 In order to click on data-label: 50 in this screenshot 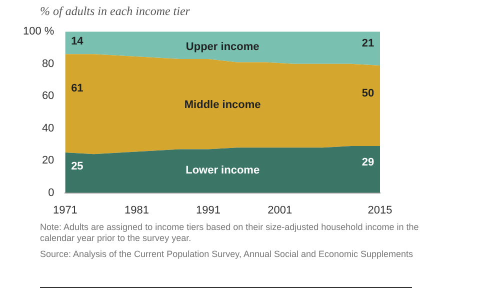, I will do `click(368, 94)`.